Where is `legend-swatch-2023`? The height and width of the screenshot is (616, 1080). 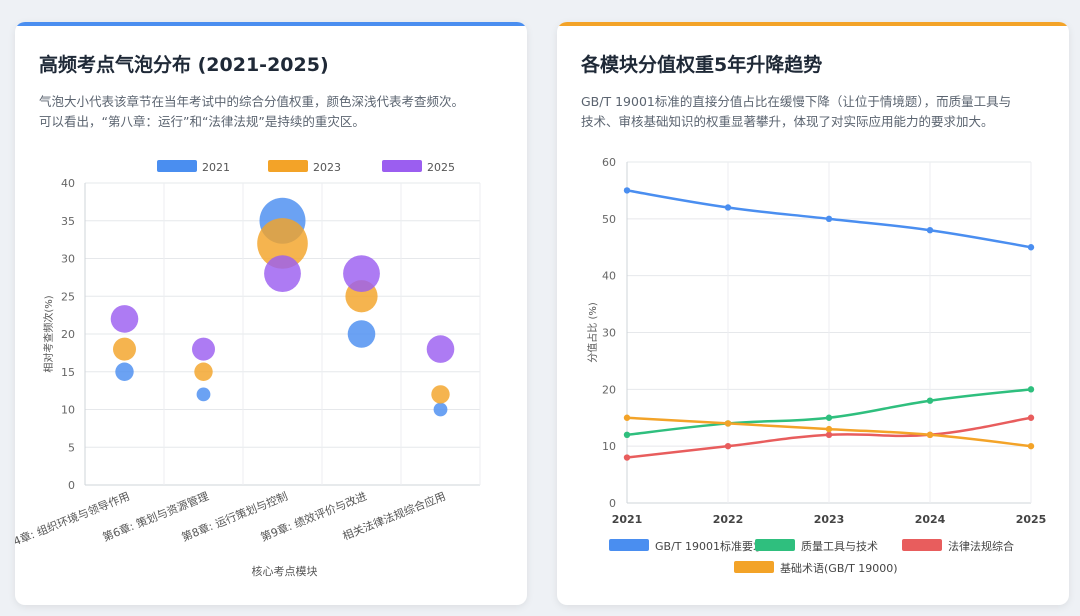 legend-swatch-2023 is located at coordinates (288, 166).